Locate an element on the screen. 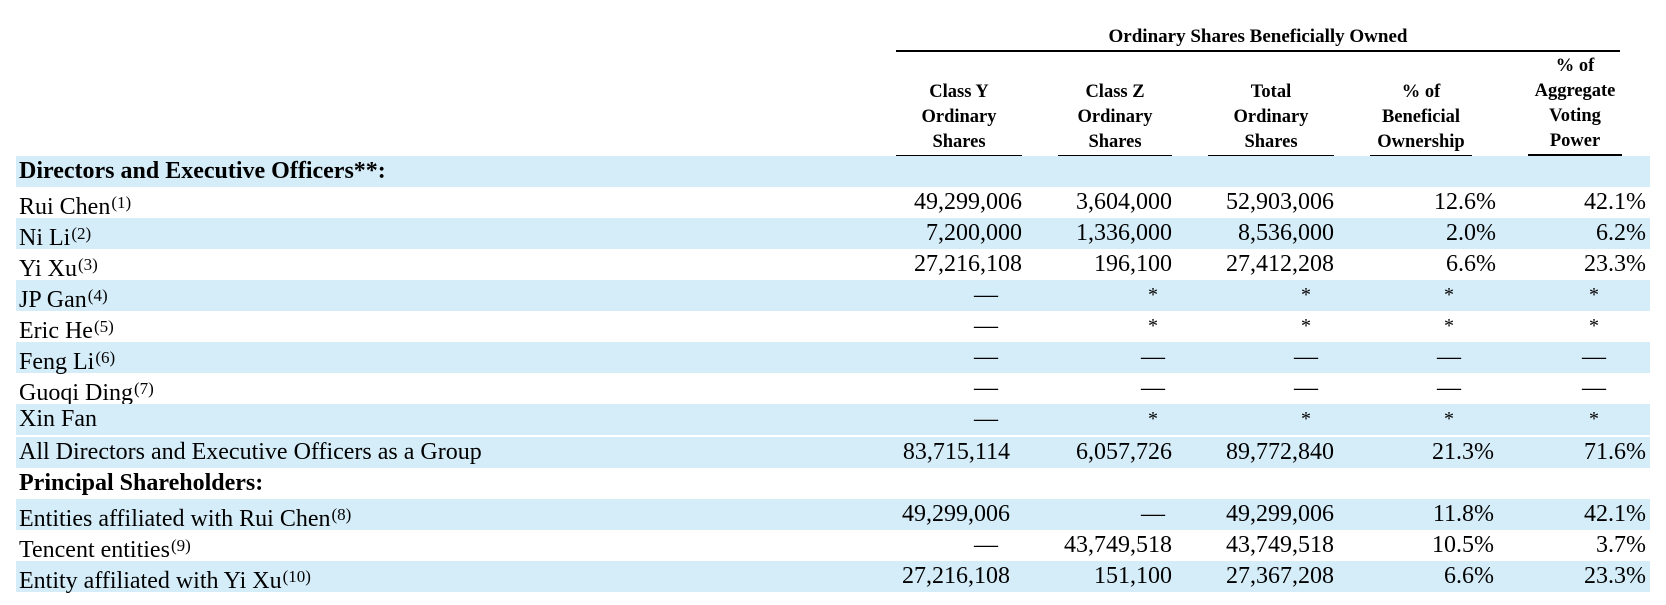  cell-beneficial-pct: 12.6% is located at coordinates (1465, 202).